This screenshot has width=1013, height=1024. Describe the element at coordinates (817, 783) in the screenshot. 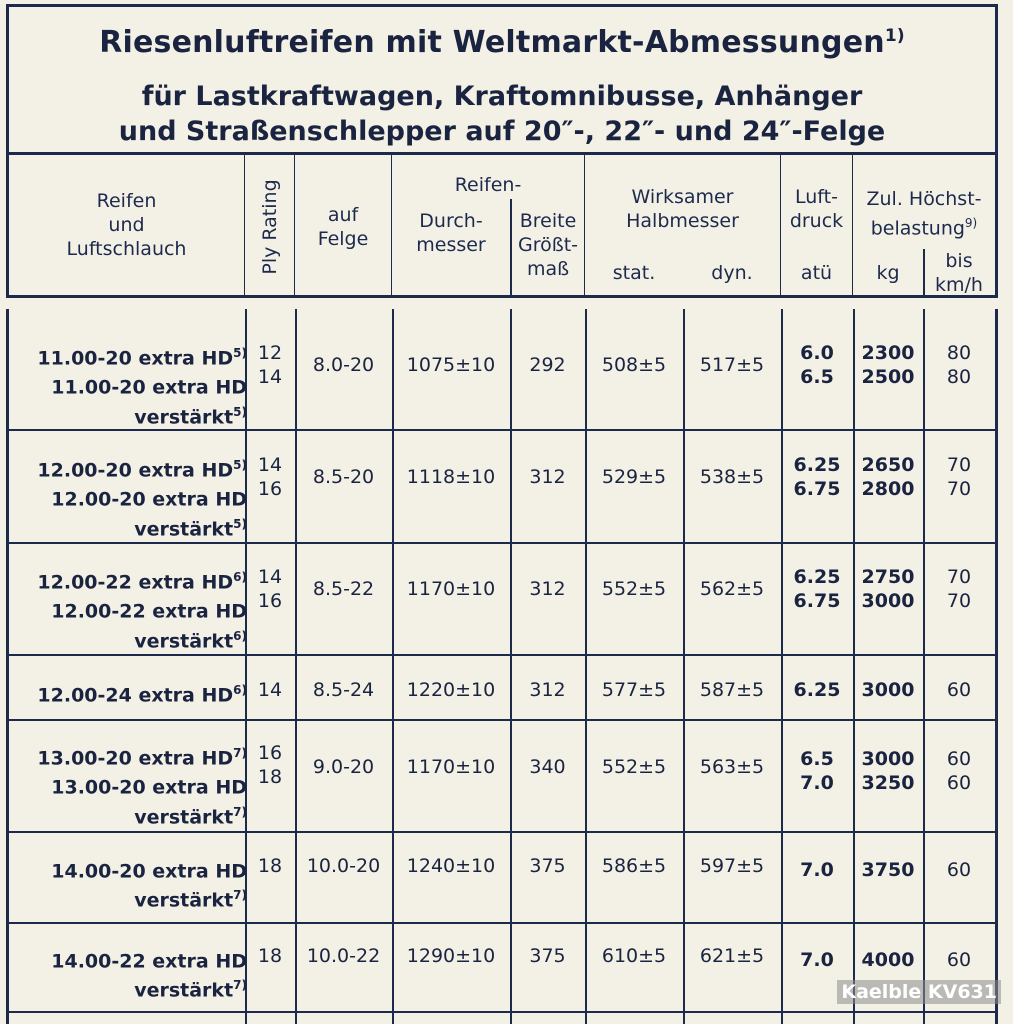

I see `luft-value: 7.0` at that location.